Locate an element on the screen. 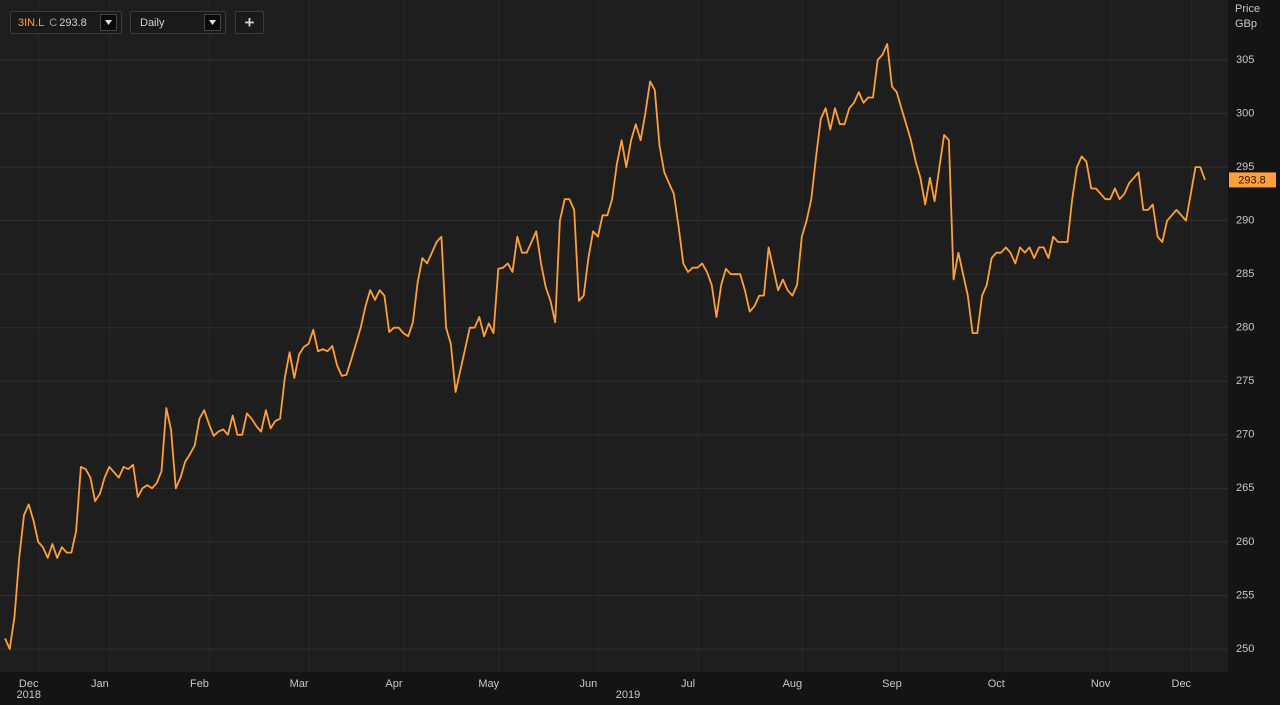 The image size is (1280, 705). x-tick-label: Sep is located at coordinates (892, 684).